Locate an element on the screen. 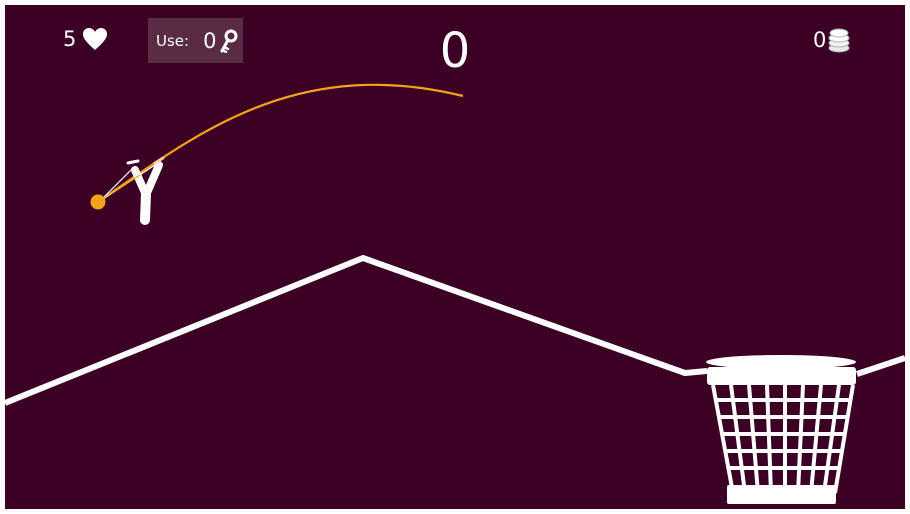 The image size is (910, 514). terrain-line-right is located at coordinates (880, 366).